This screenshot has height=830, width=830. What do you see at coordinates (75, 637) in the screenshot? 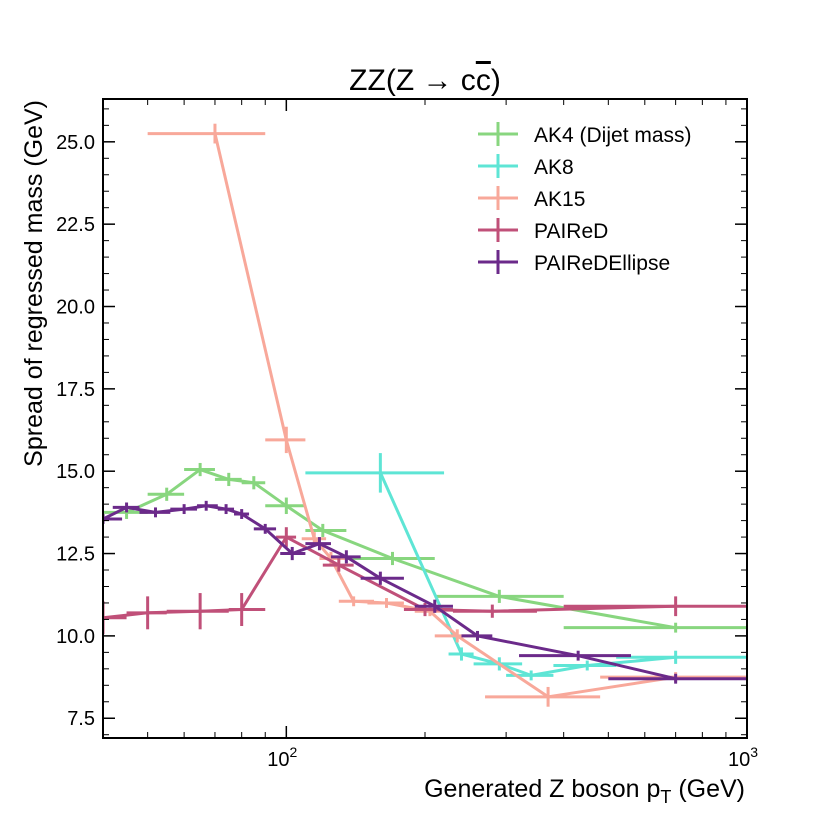
I see `y-tick-label: 10.0` at bounding box center [75, 637].